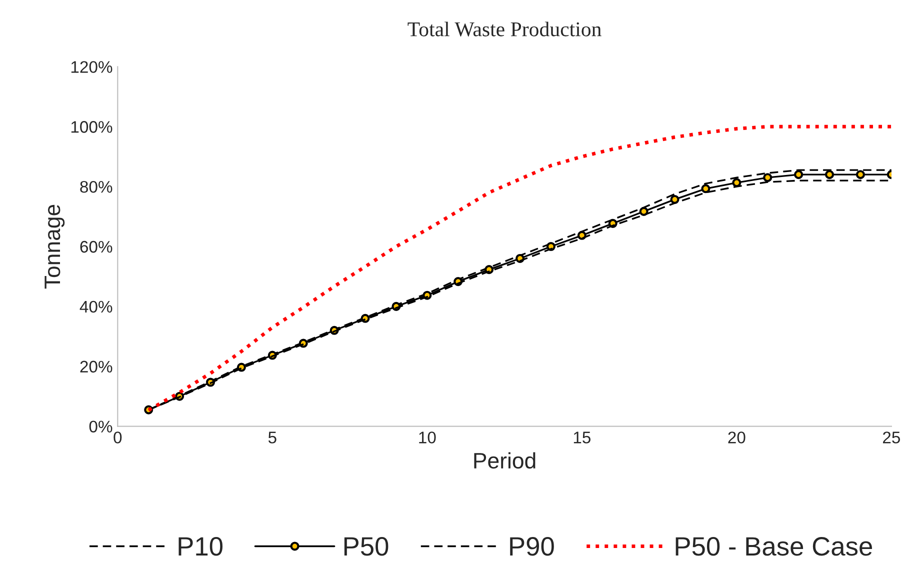 The width and height of the screenshot is (905, 580). Describe the element at coordinates (91, 127) in the screenshot. I see `y-tick-label: 100%` at that location.